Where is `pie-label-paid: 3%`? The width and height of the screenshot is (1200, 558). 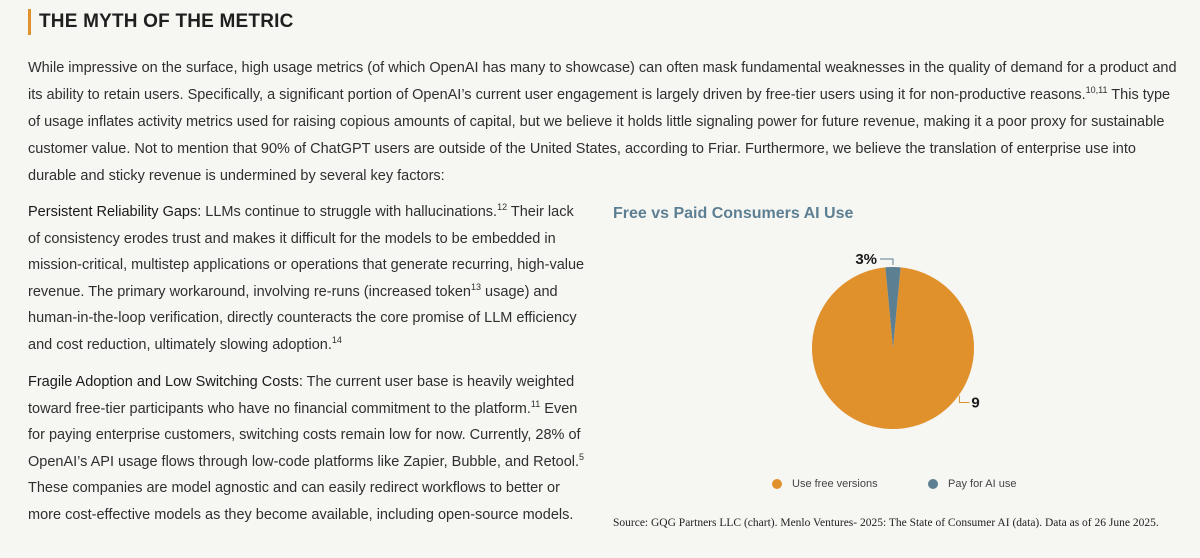
pie-label-paid: 3% is located at coordinates (866, 259).